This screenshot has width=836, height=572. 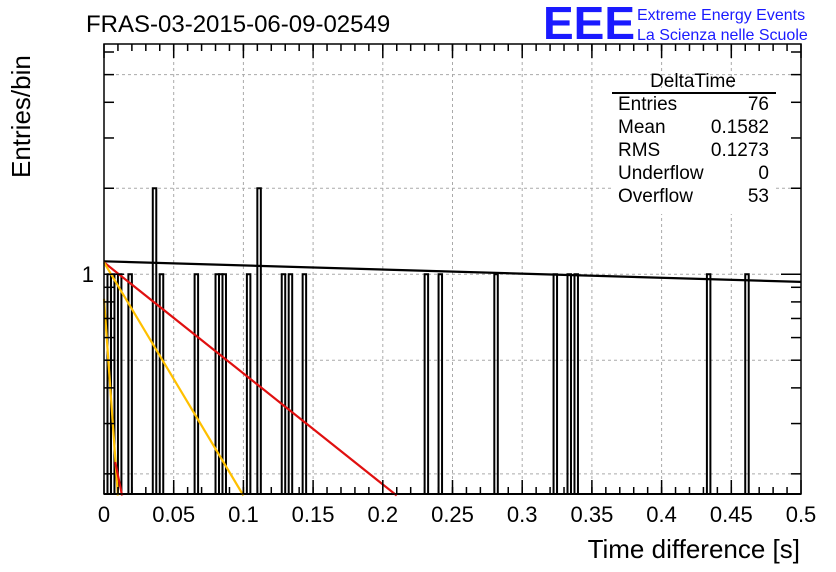 What do you see at coordinates (243, 514) in the screenshot?
I see `x-tick-label: 0.1` at bounding box center [243, 514].